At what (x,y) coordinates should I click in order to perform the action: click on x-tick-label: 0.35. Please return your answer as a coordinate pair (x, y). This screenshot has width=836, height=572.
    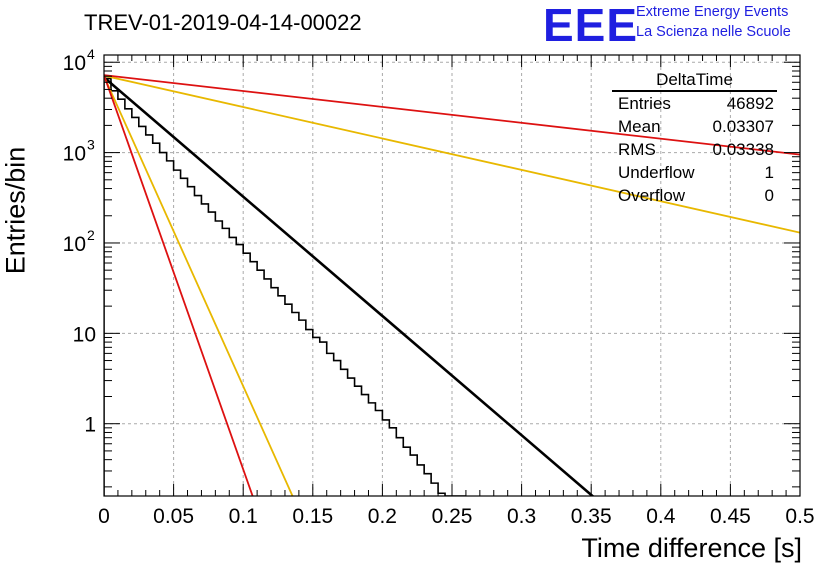
    Looking at the image, I should click on (591, 516).